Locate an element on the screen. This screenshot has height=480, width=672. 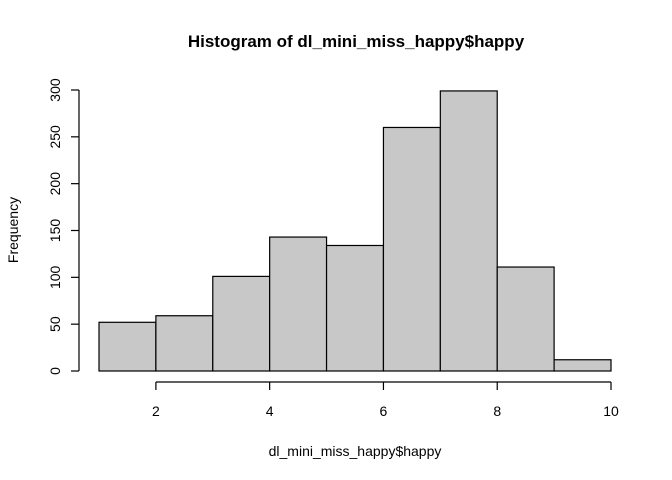
y-axis-label: Frequency is located at coordinates (13, 230).